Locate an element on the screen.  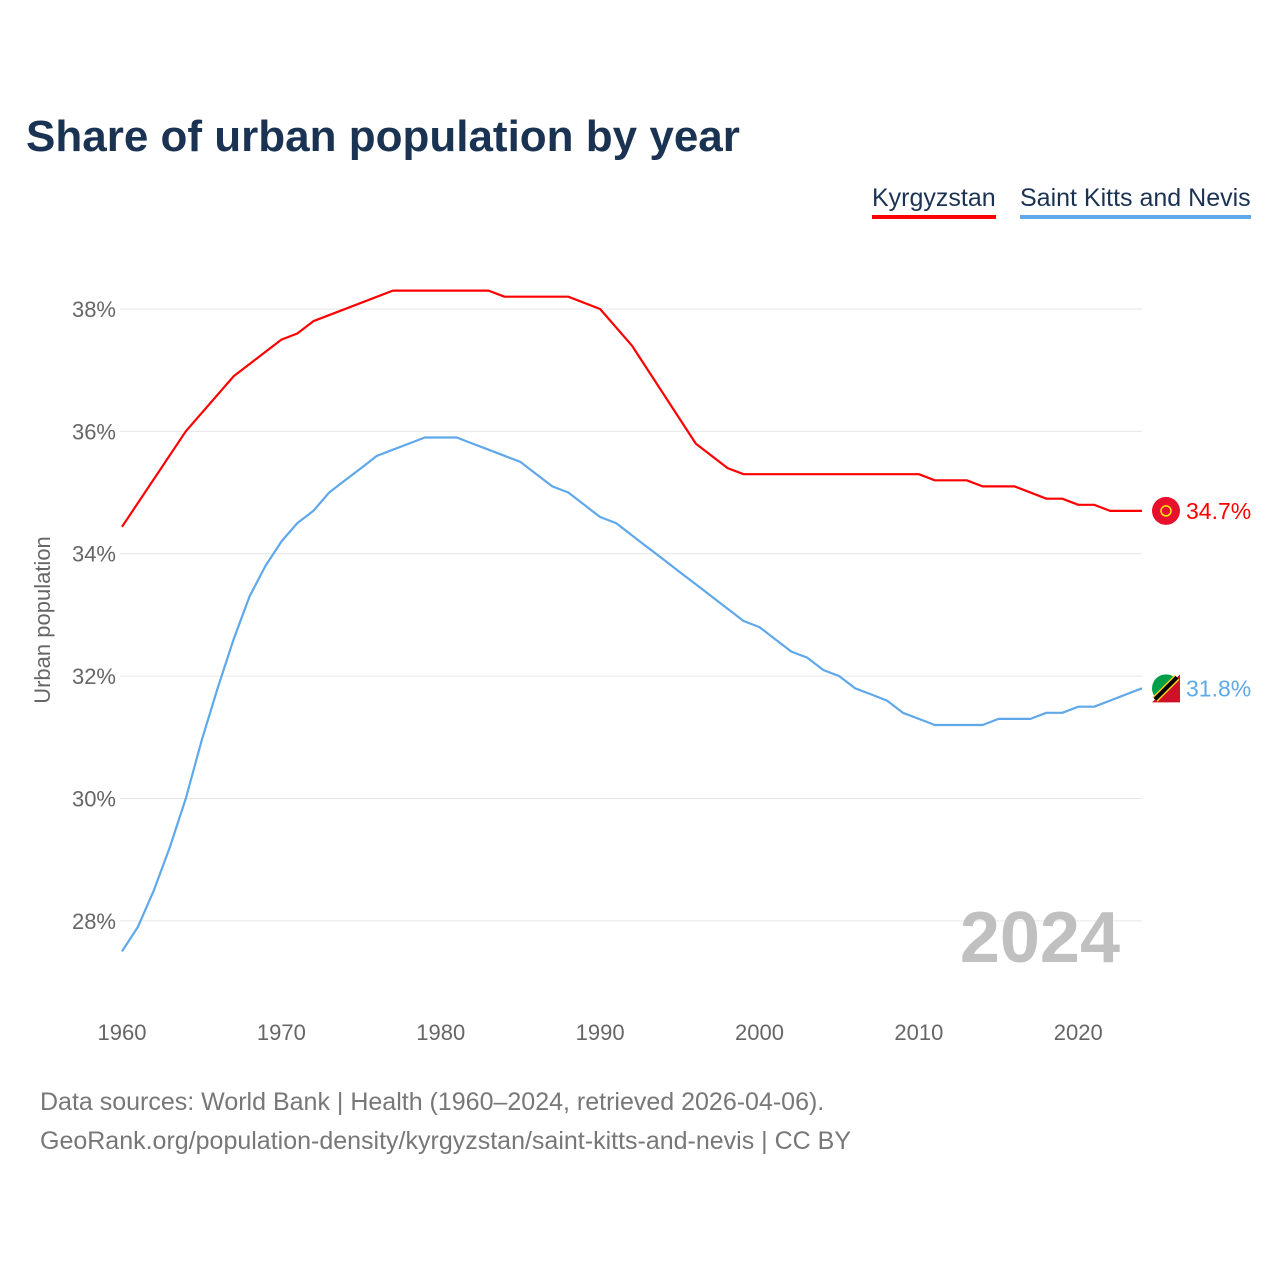
x-tick-label: 1970 is located at coordinates (281, 1032).